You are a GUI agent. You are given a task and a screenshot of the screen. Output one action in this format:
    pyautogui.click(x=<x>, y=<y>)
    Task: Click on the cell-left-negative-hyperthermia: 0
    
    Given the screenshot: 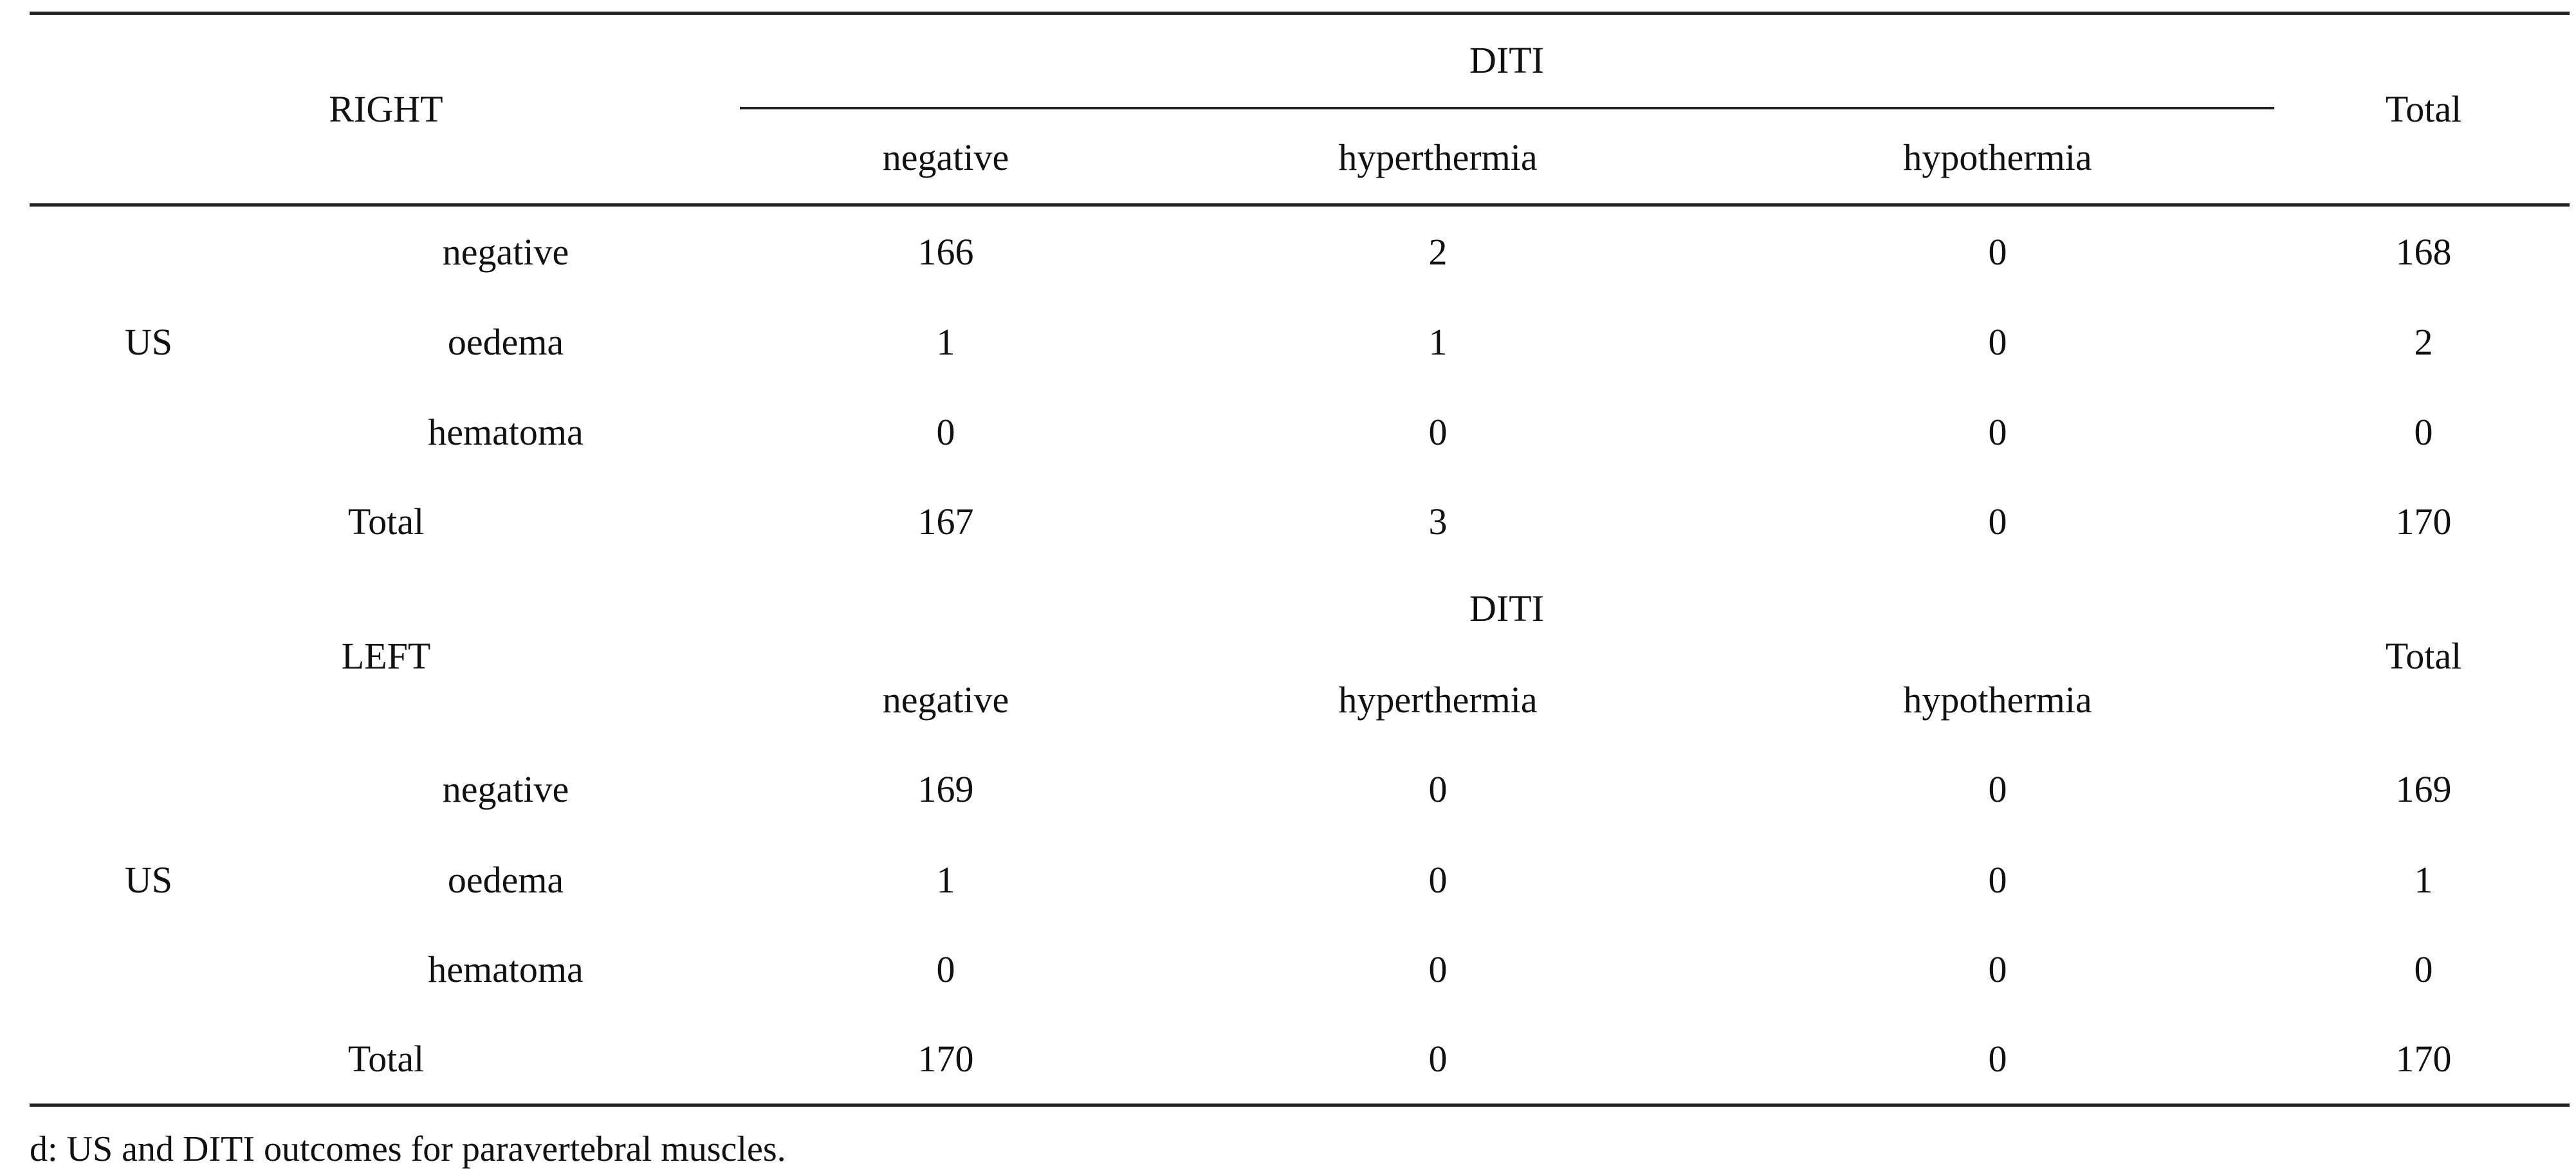 What is the action you would take?
    pyautogui.click(x=1438, y=789)
    